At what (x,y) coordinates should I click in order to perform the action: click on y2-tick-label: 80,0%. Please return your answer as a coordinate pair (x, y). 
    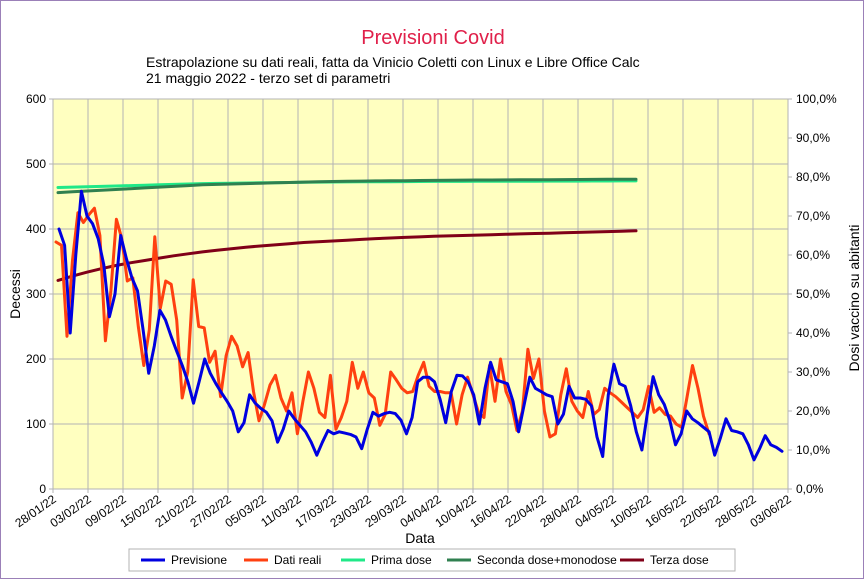
    Looking at the image, I should click on (813, 177).